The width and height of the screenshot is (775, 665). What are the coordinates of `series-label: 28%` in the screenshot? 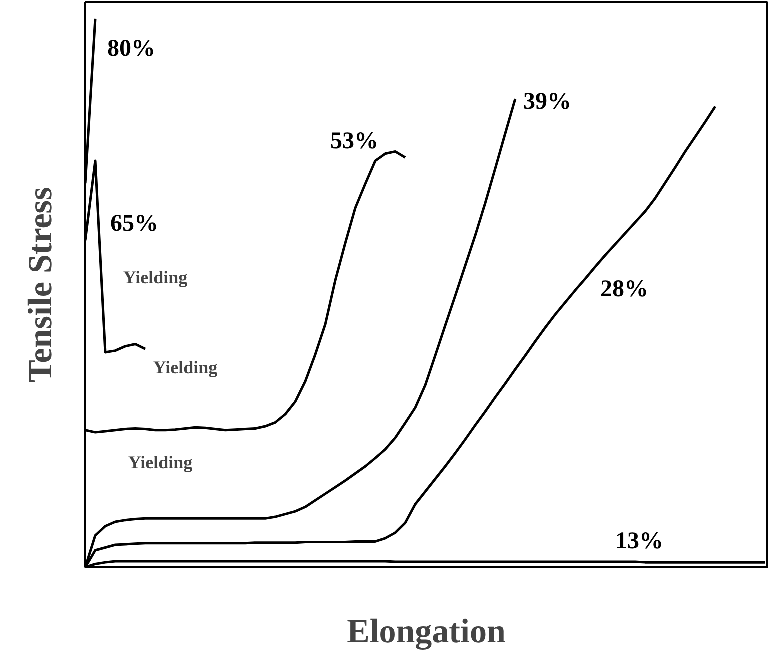 It's located at (624, 289).